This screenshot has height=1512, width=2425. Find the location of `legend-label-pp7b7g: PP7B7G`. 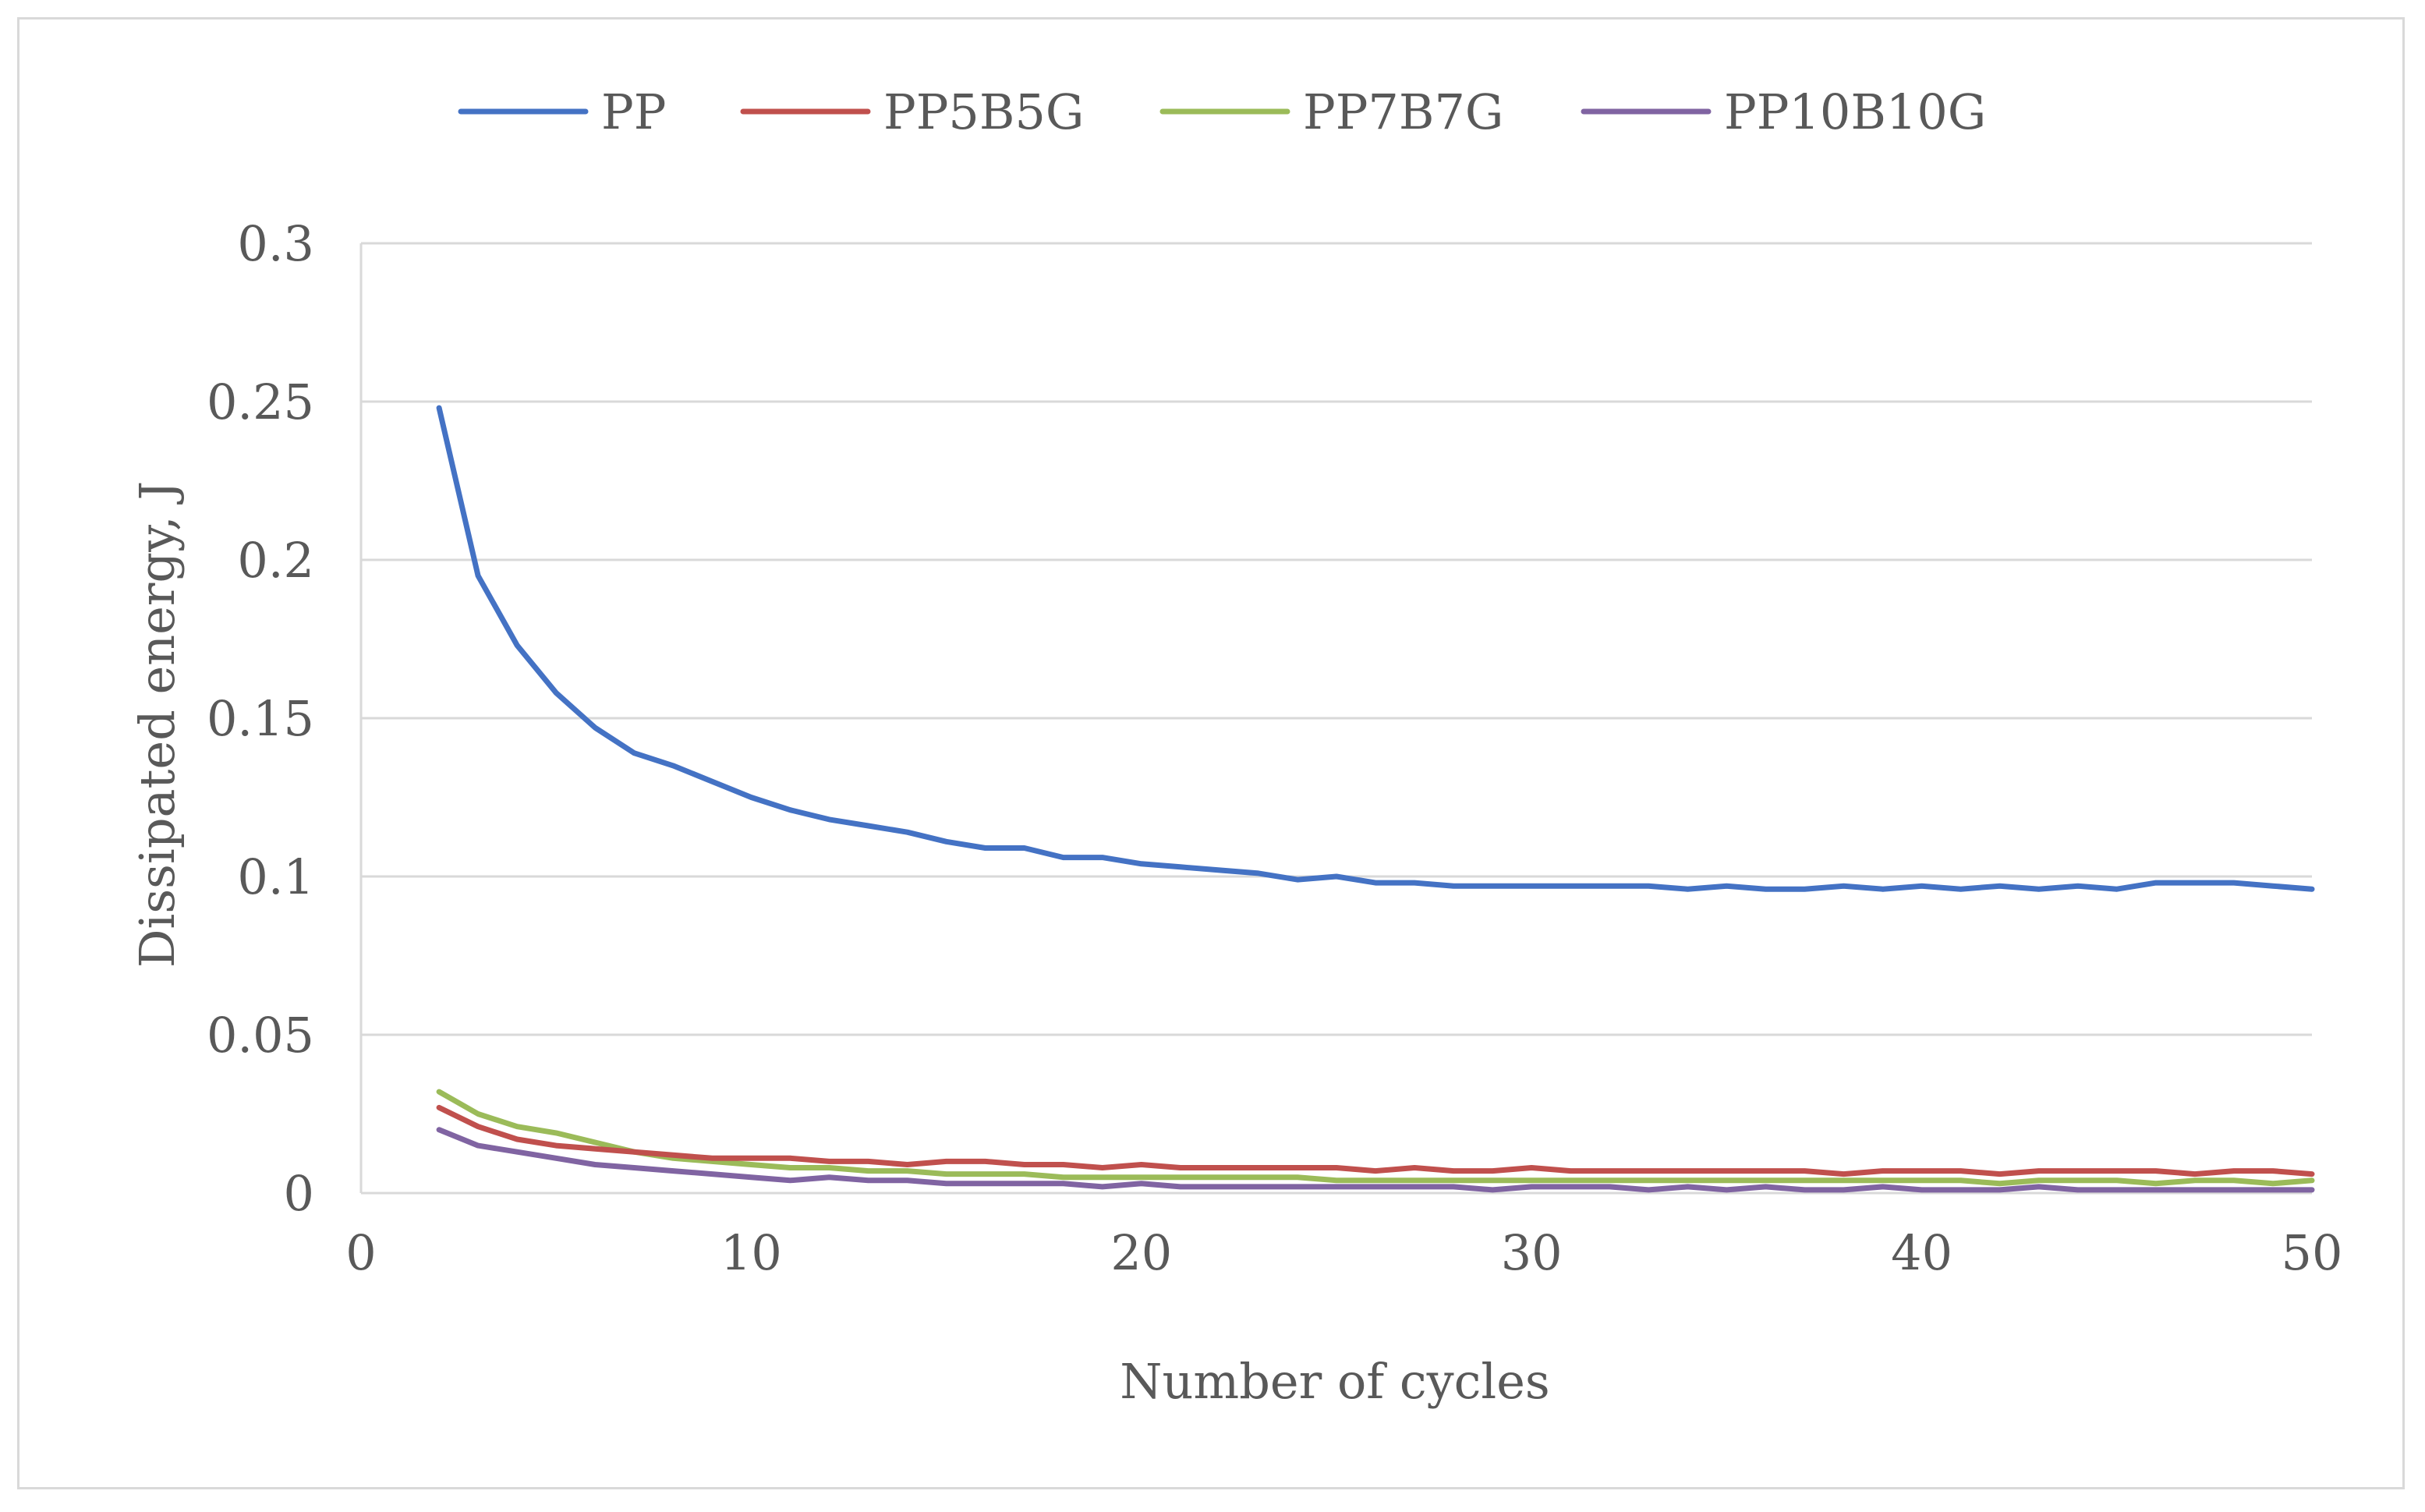

legend-label-pp7b7g: PP7B7G is located at coordinates (1403, 111).